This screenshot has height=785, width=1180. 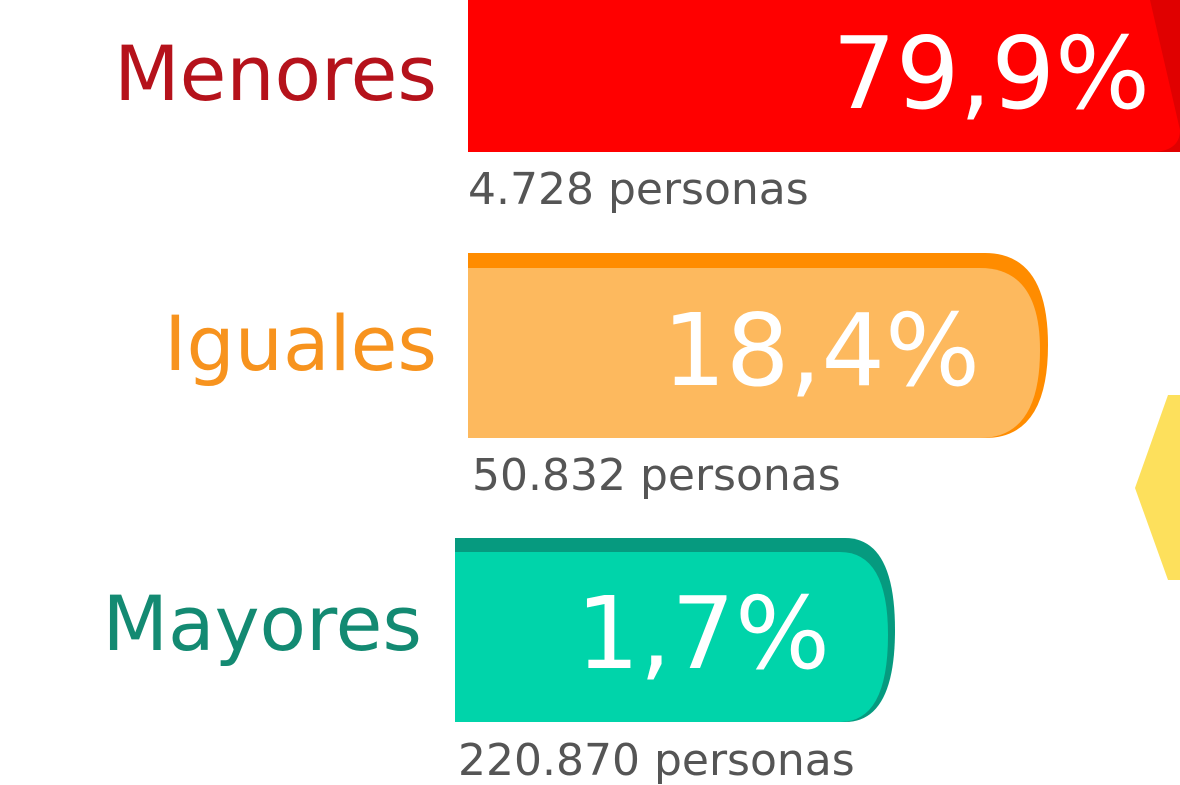 What do you see at coordinates (656, 760) in the screenshot?
I see `people: 220.870 personas` at bounding box center [656, 760].